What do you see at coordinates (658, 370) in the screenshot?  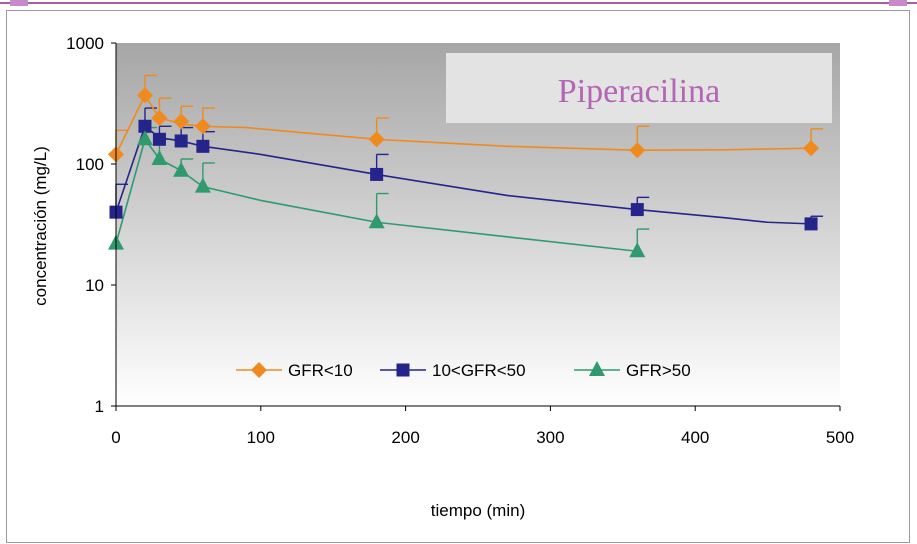 I see `legend-label: GFR>50` at bounding box center [658, 370].